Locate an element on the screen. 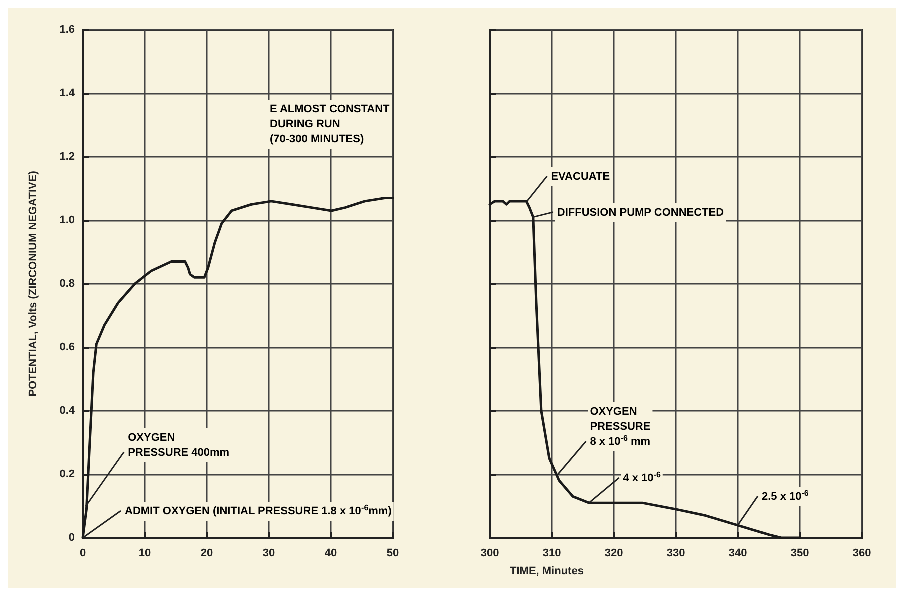  x-tick-label: 320 is located at coordinates (614, 554).